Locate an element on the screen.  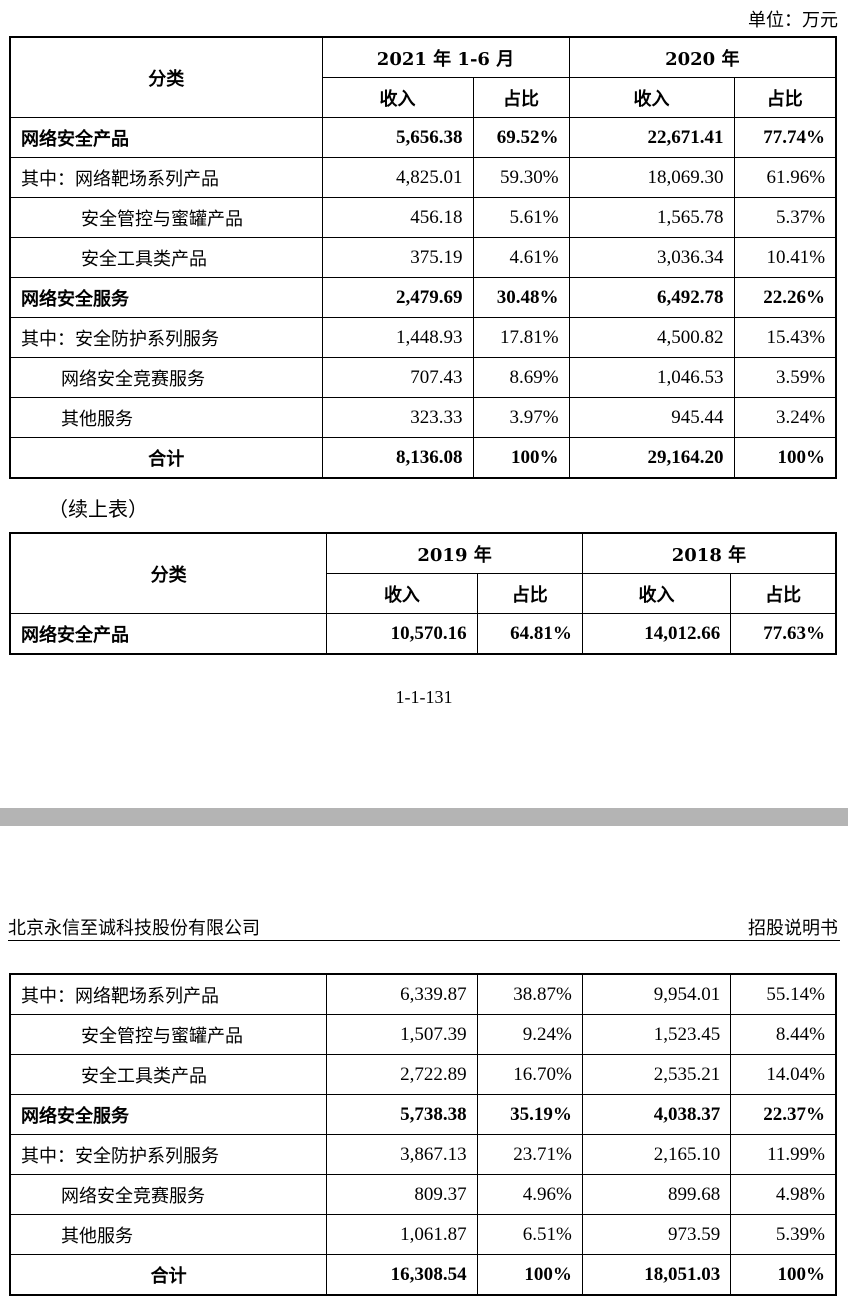
cell-value: 4.61% is located at coordinates (521, 257).